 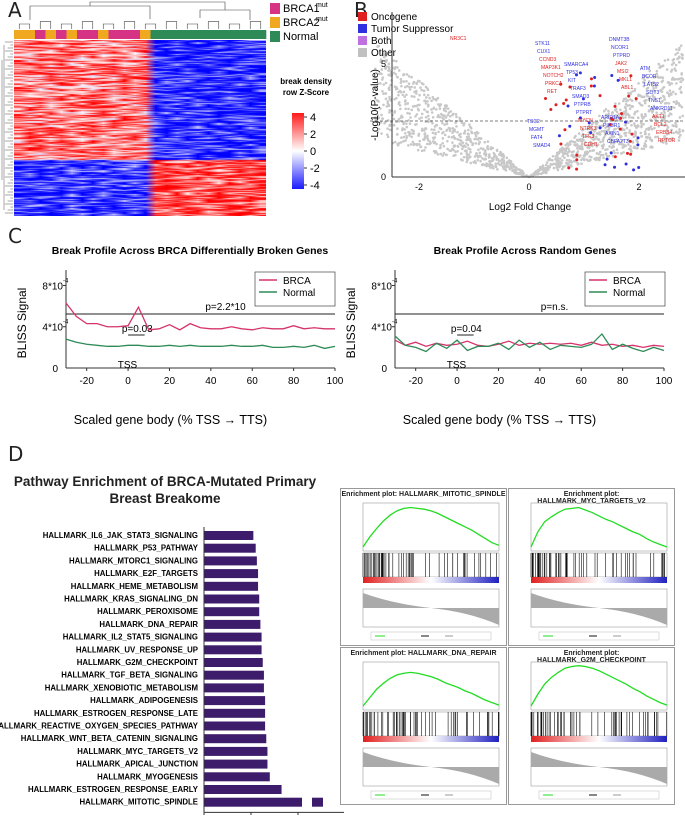 What do you see at coordinates (621, 64) in the screenshot?
I see `volcano-gene-label: JAK2` at bounding box center [621, 64].